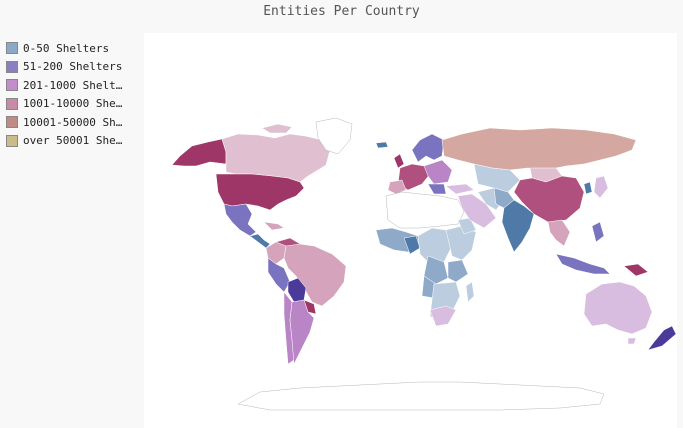 Image resolution: width=683 pixels, height=428 pixels. Describe the element at coordinates (438, 172) in the screenshot. I see `country-eastern-europe` at that location.